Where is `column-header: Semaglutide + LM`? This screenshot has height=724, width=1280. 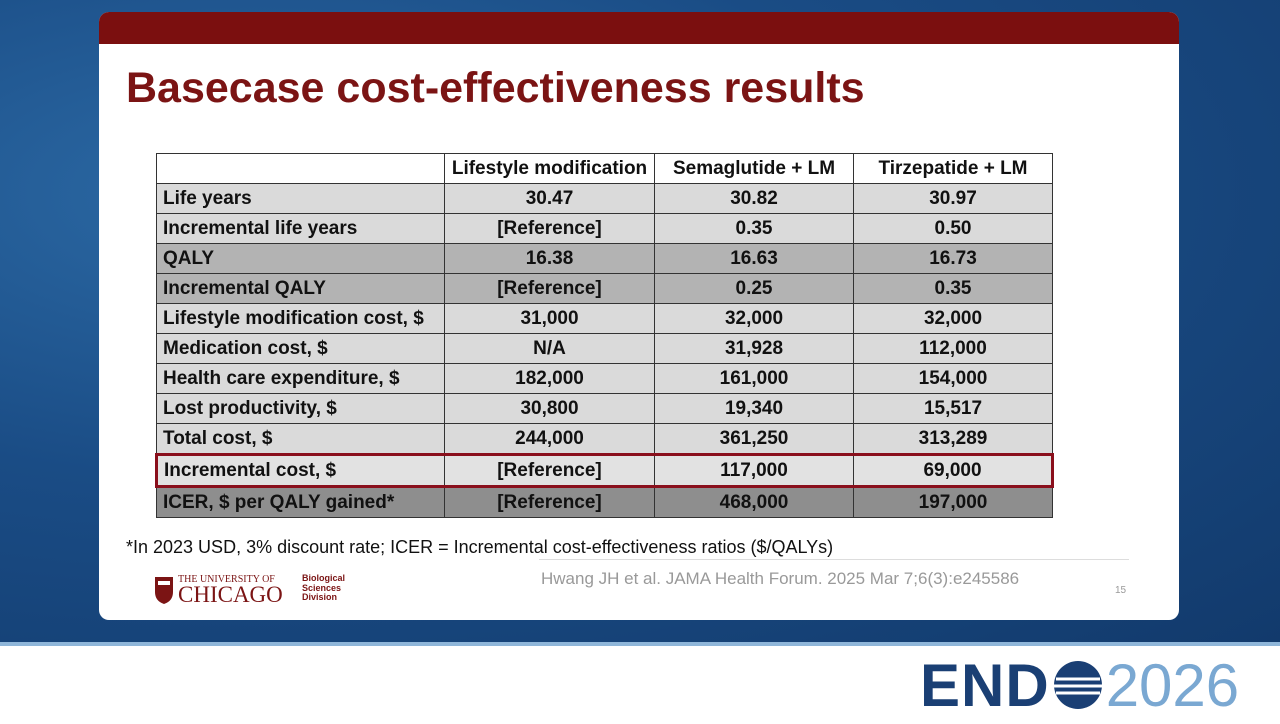 column-header: Semaglutide + LM is located at coordinates (754, 168).